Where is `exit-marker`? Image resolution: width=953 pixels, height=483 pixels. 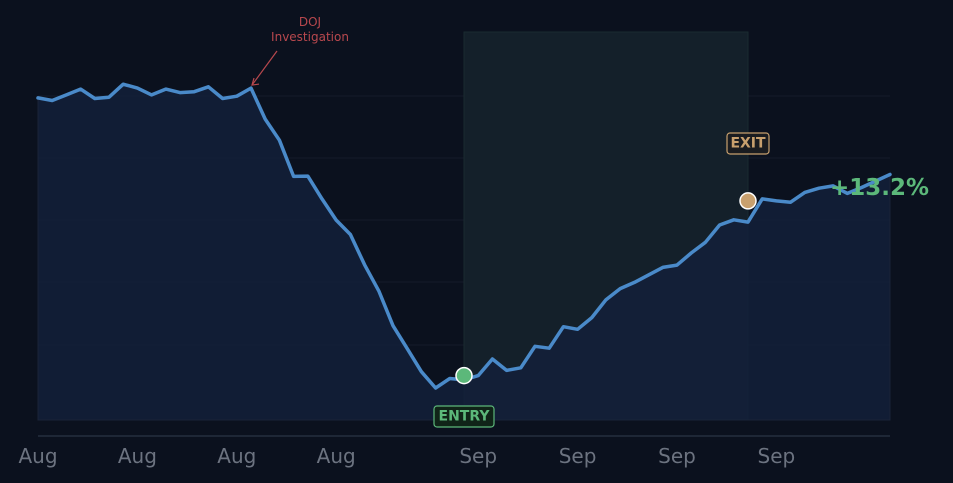 exit-marker is located at coordinates (748, 201).